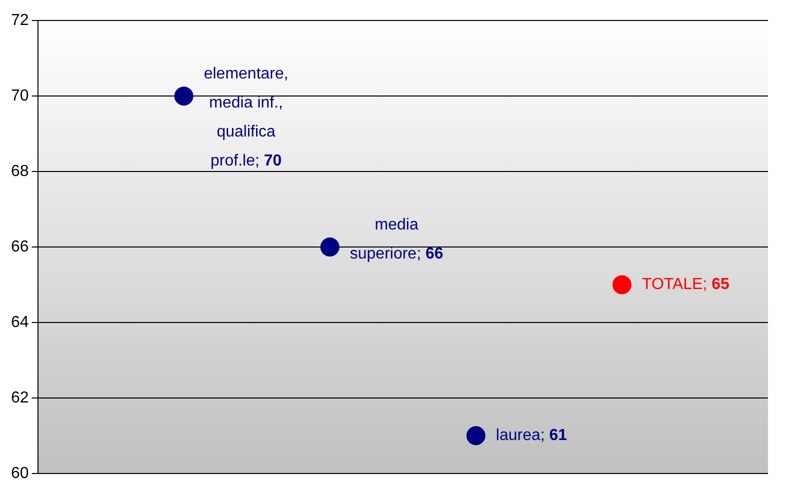 This screenshot has height=494, width=786. What do you see at coordinates (246, 117) in the screenshot?
I see `data-label: elementare, media inf., qualifica prof.le; 70` at bounding box center [246, 117].